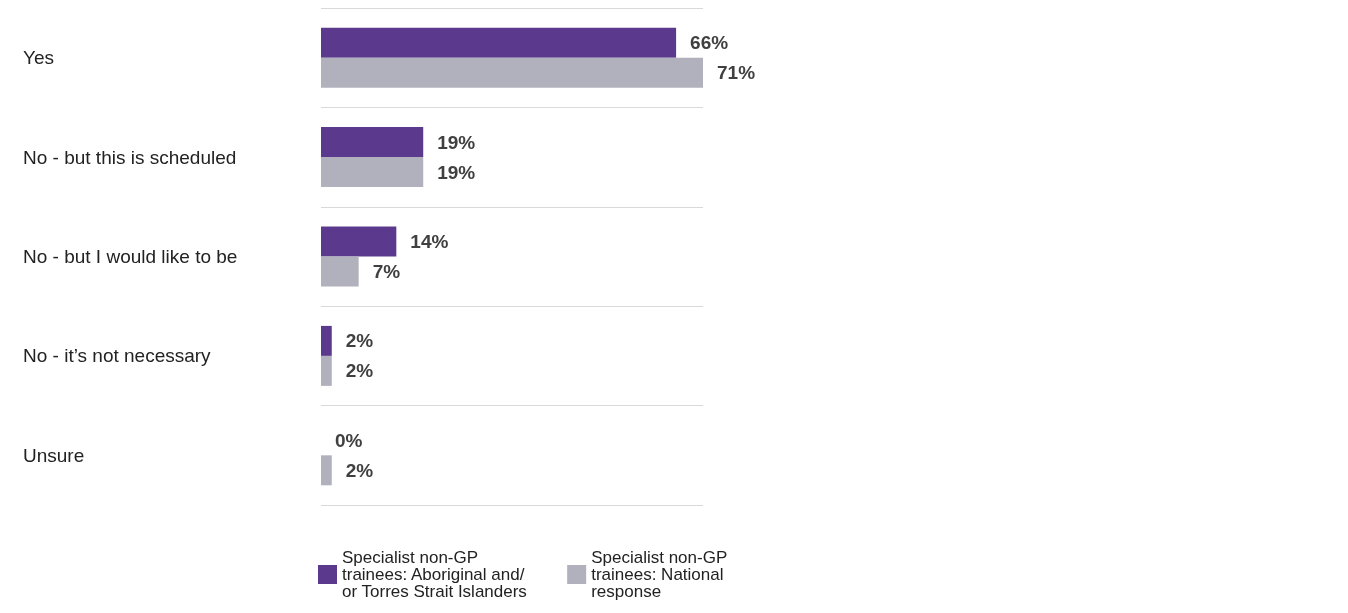  I want to click on y-tick-label: Unsure, so click(54, 455).